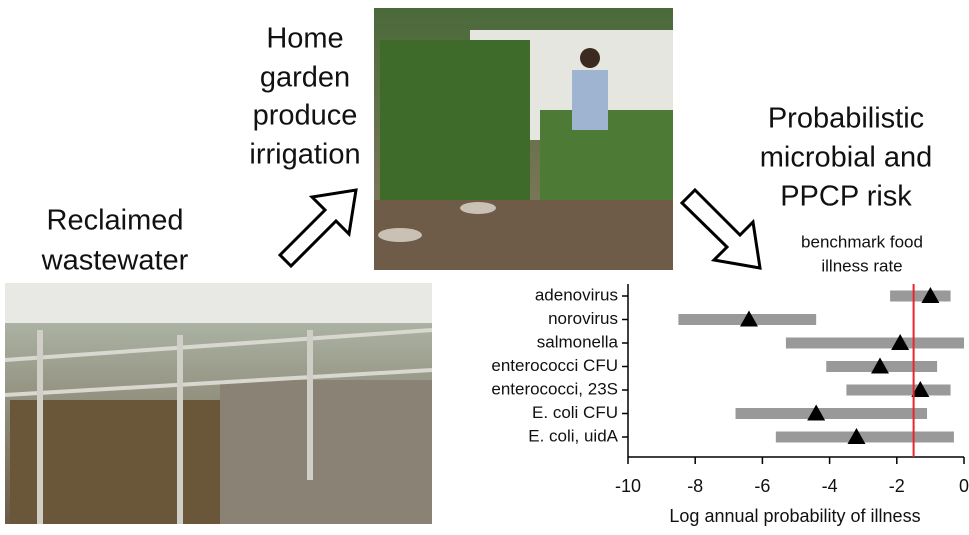 This screenshot has width=969, height=535. What do you see at coordinates (576, 294) in the screenshot?
I see `y-tick-label: adenovirus` at bounding box center [576, 294].